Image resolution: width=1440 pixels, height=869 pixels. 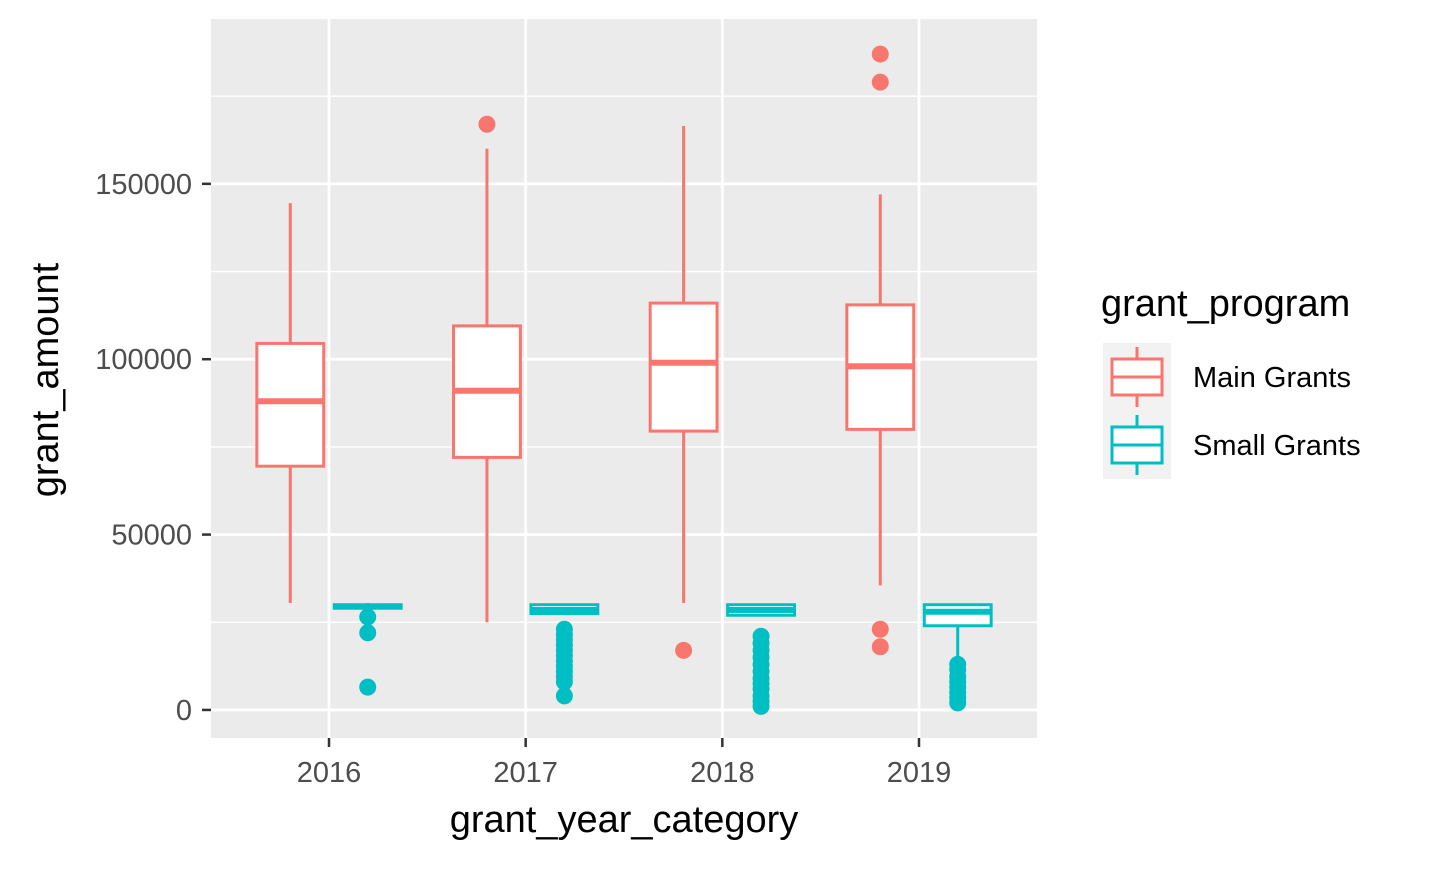 What do you see at coordinates (1272, 378) in the screenshot?
I see `legend-label: Main Grants` at bounding box center [1272, 378].